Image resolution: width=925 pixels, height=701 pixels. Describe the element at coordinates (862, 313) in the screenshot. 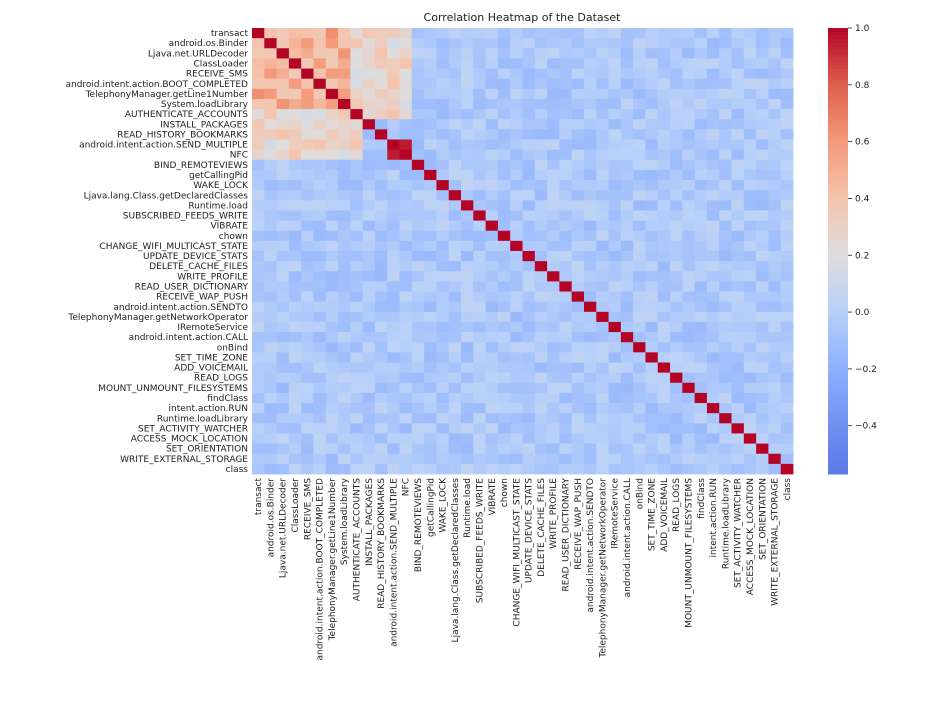

I see `colorbar-tick-label: 0.0` at that location.